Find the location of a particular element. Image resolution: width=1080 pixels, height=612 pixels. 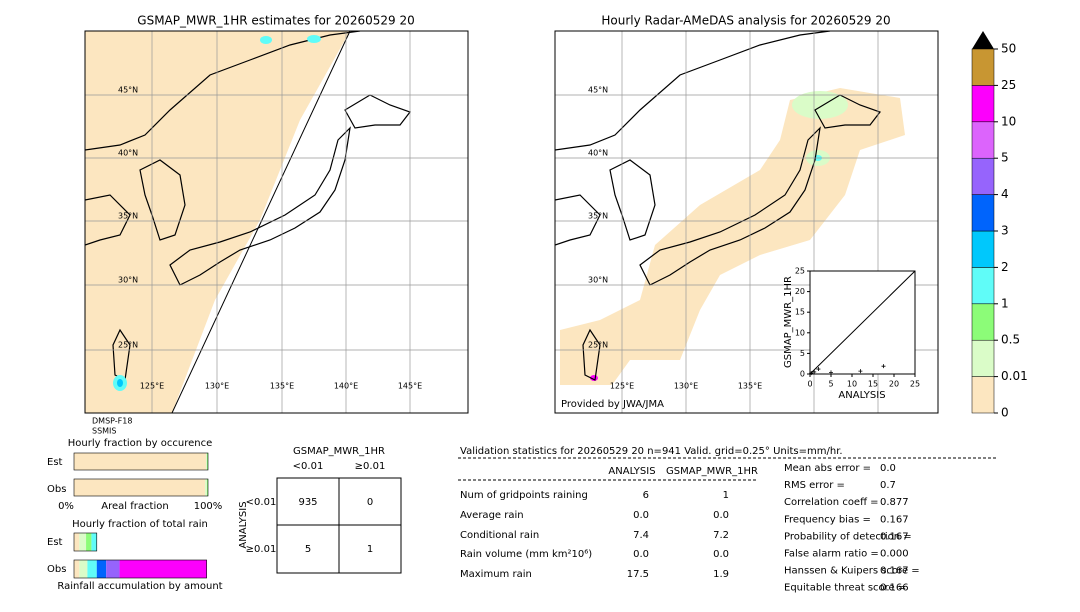

table-cell: 0 is located at coordinates (370, 502).